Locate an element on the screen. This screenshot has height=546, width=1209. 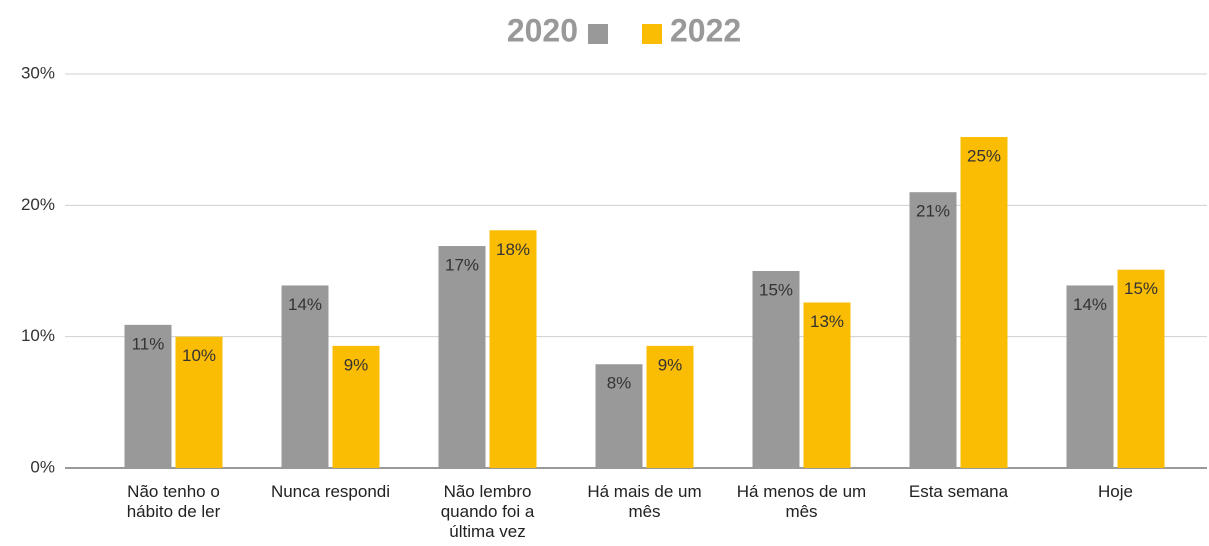
legend-label: 2020 is located at coordinates (542, 30).